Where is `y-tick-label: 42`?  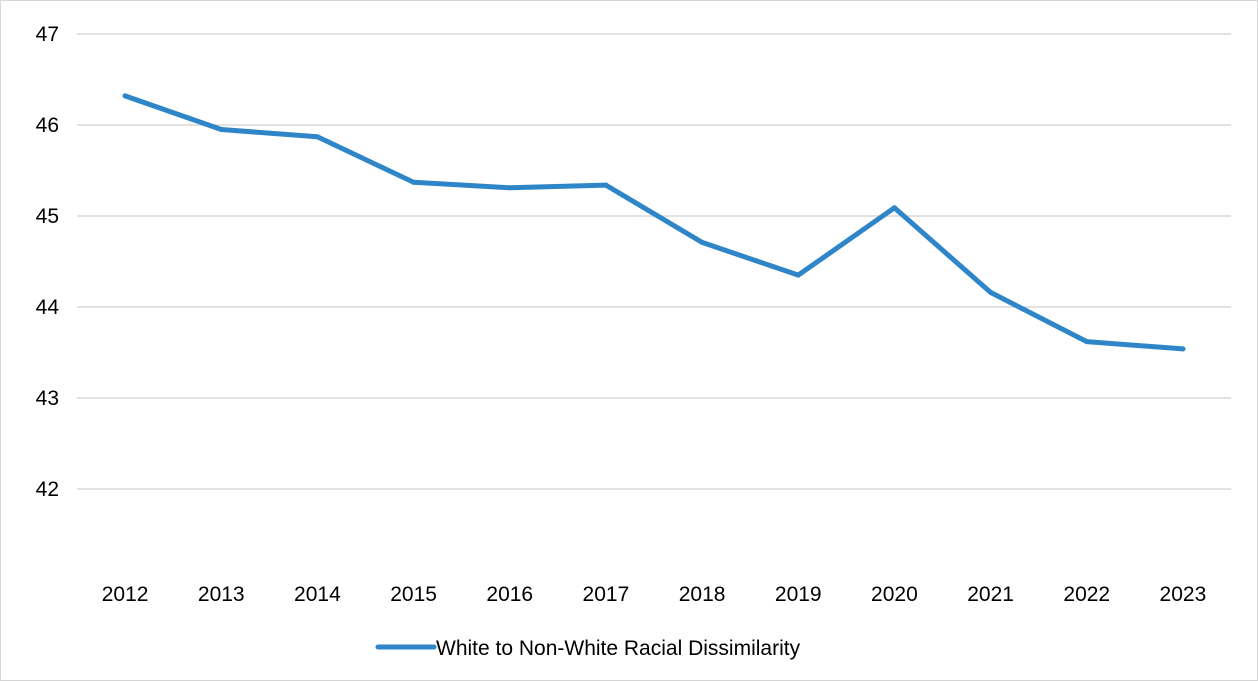
y-tick-label: 42 is located at coordinates (47, 489).